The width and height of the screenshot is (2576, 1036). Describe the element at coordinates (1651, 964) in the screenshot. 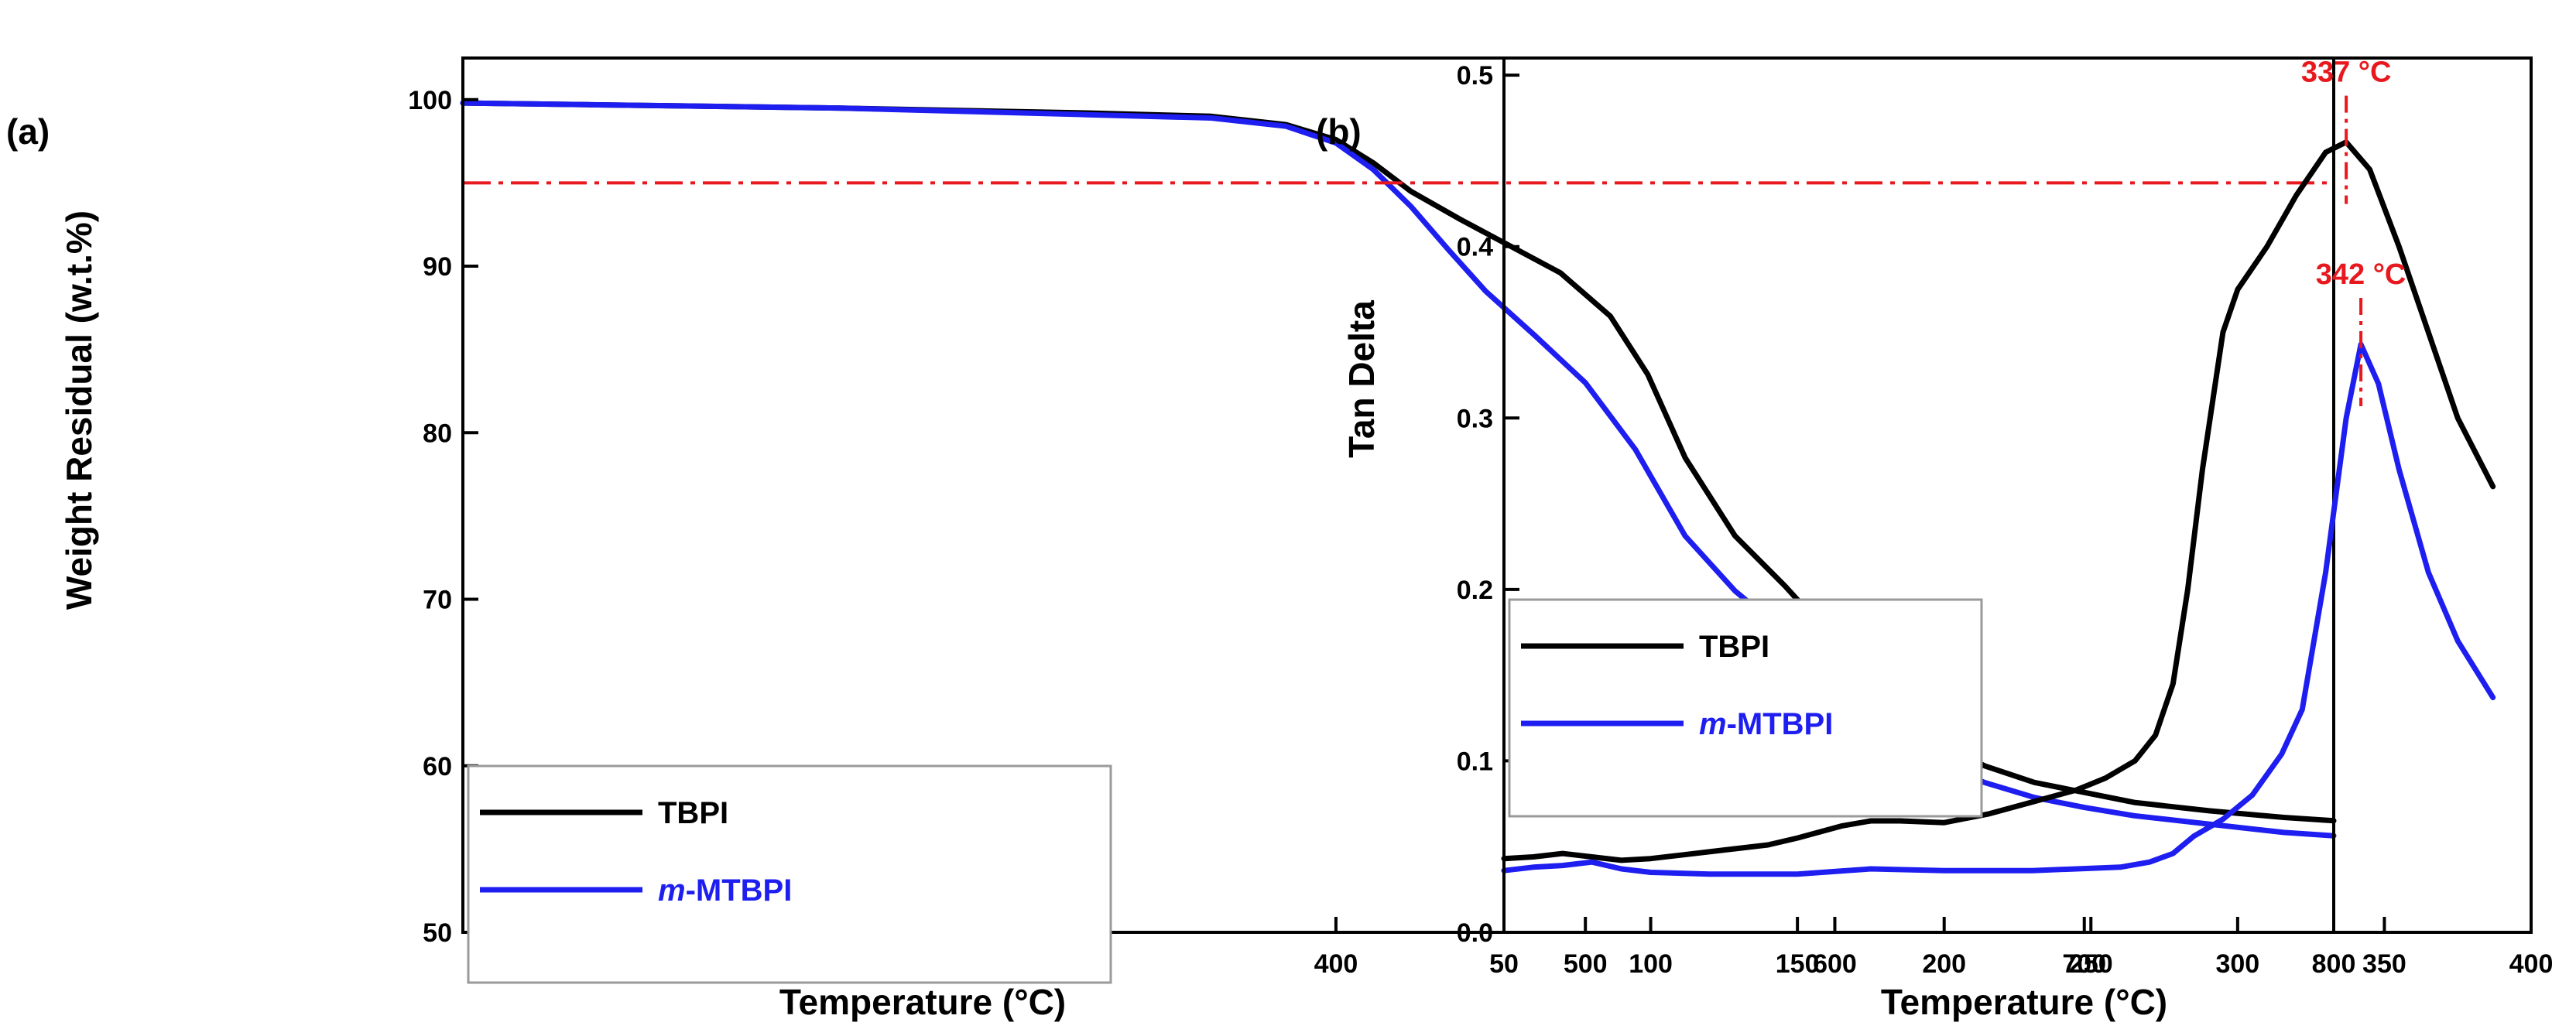

I see `panel-b-xtick-label: 100` at that location.